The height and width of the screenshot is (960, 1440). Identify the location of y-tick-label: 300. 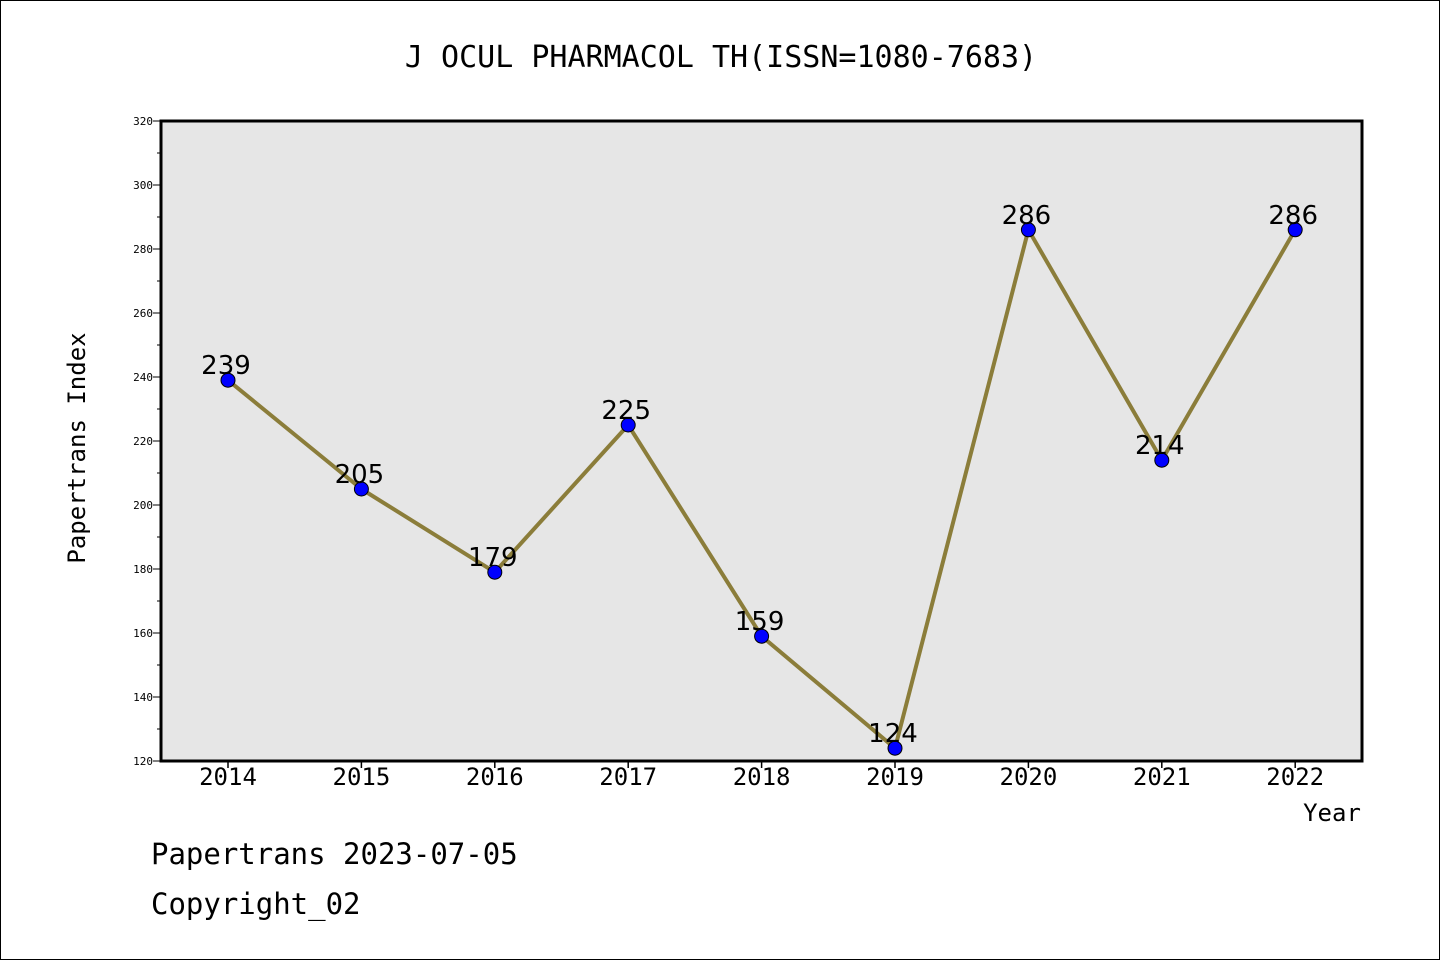
(143, 185).